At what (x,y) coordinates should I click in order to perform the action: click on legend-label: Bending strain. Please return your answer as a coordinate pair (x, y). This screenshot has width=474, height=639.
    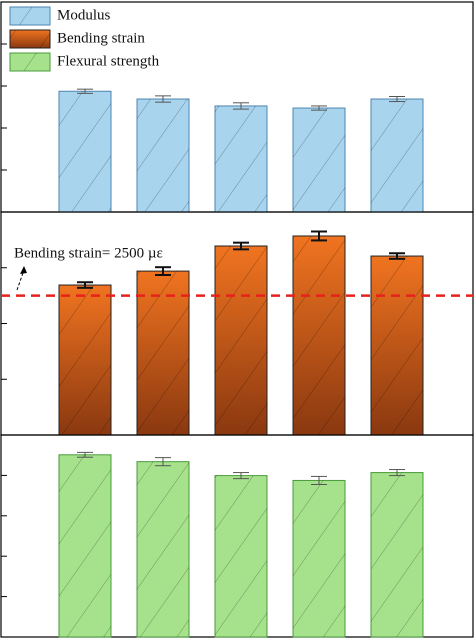
    Looking at the image, I should click on (101, 38).